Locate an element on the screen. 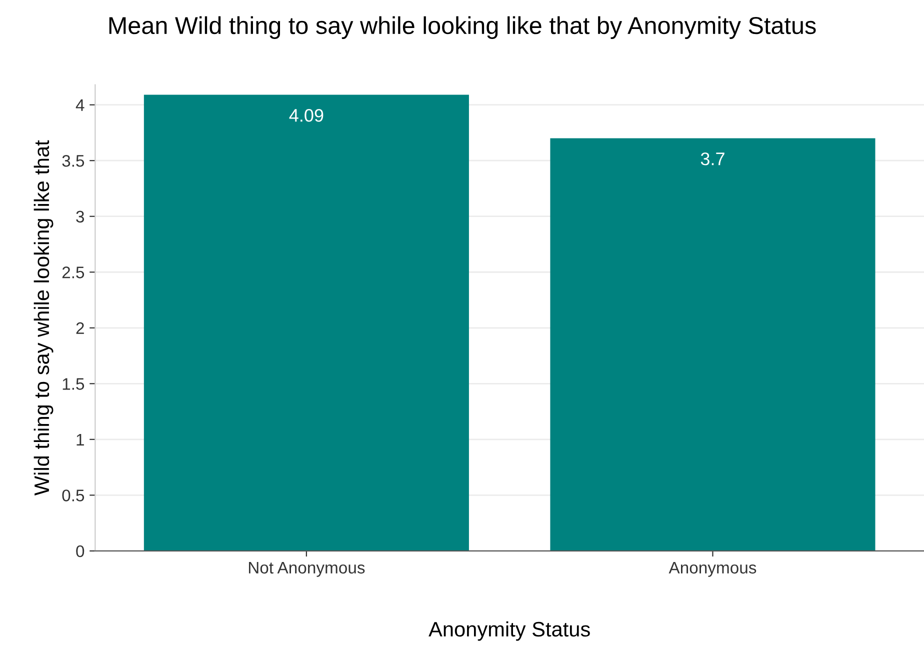  chart-title: Mean Wild thing to say while looking like that by Anonymity Status is located at coordinates (462, 27).